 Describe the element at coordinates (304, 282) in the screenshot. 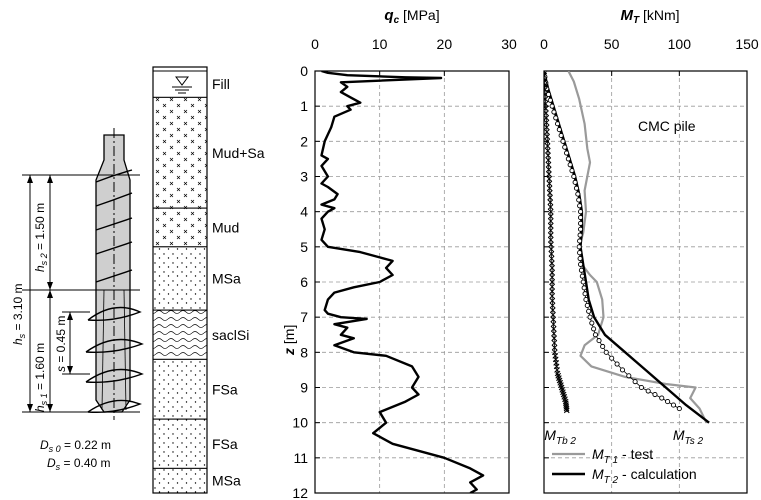

I see `qc-ytick-label-6: 6` at that location.